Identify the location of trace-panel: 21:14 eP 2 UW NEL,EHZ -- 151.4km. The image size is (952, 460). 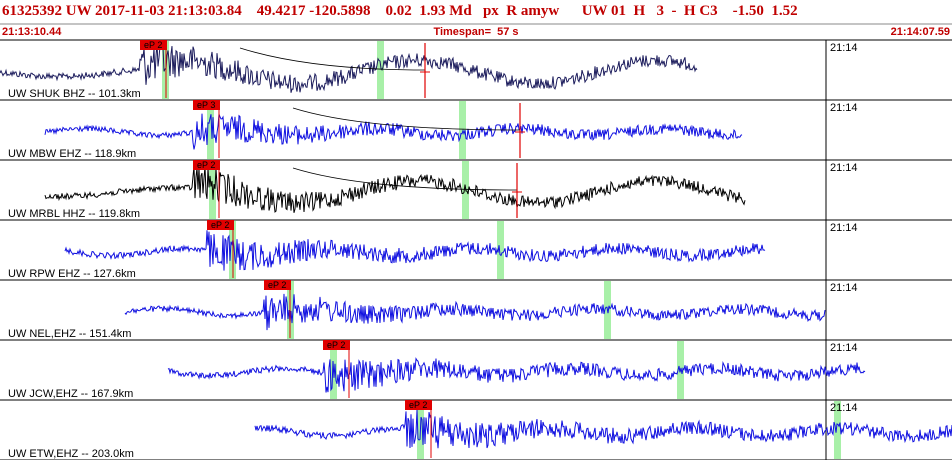
(476, 310).